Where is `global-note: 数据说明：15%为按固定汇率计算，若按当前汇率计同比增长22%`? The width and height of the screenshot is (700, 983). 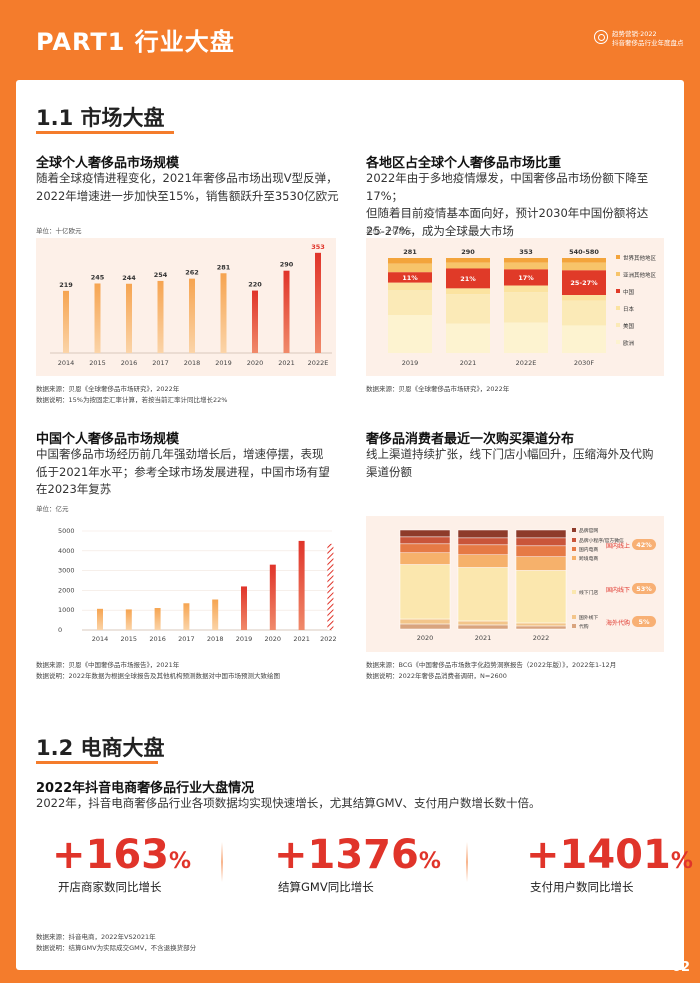
global-note: 数据说明：15%为按固定汇率计算，若按当前汇率计同比增长22% is located at coordinates (132, 400).